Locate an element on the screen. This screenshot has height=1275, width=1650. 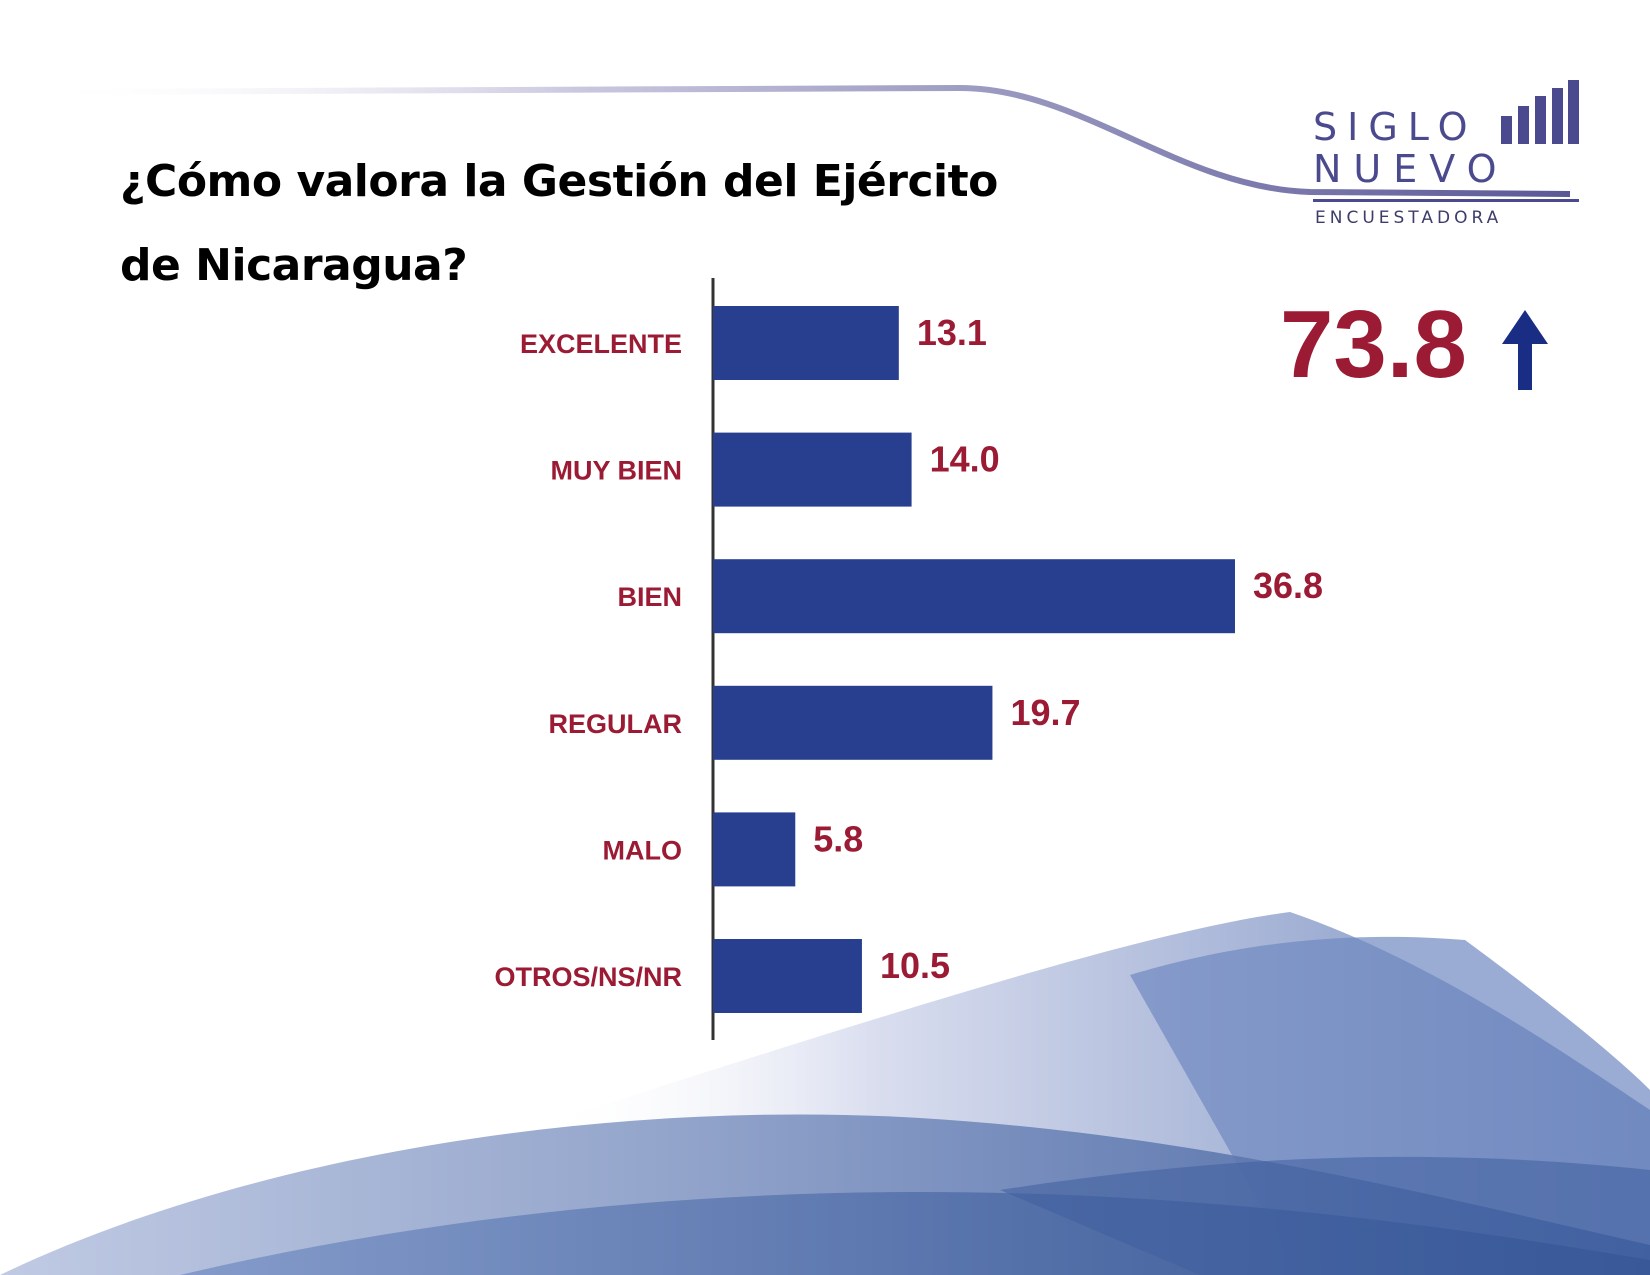
up-arrow-icon is located at coordinates (1525, 350).